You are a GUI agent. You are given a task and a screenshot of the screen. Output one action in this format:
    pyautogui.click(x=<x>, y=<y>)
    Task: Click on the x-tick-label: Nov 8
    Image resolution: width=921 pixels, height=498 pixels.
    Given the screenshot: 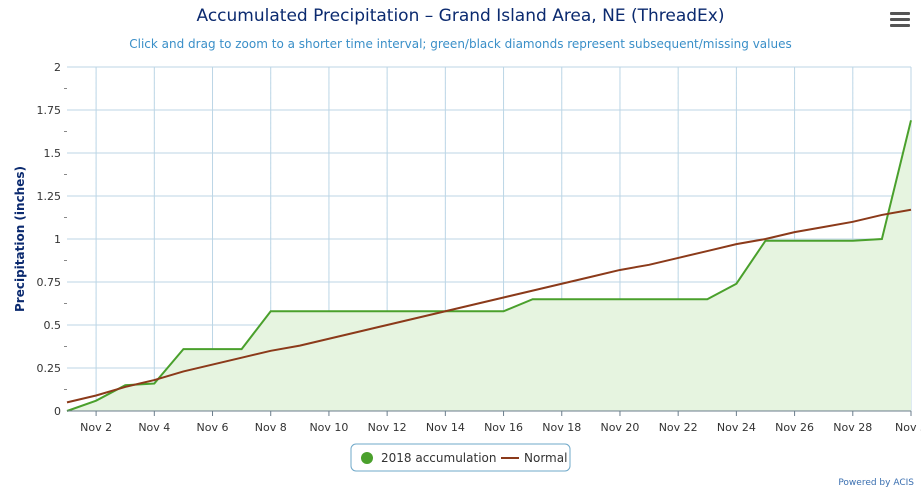 What is the action you would take?
    pyautogui.click(x=271, y=427)
    